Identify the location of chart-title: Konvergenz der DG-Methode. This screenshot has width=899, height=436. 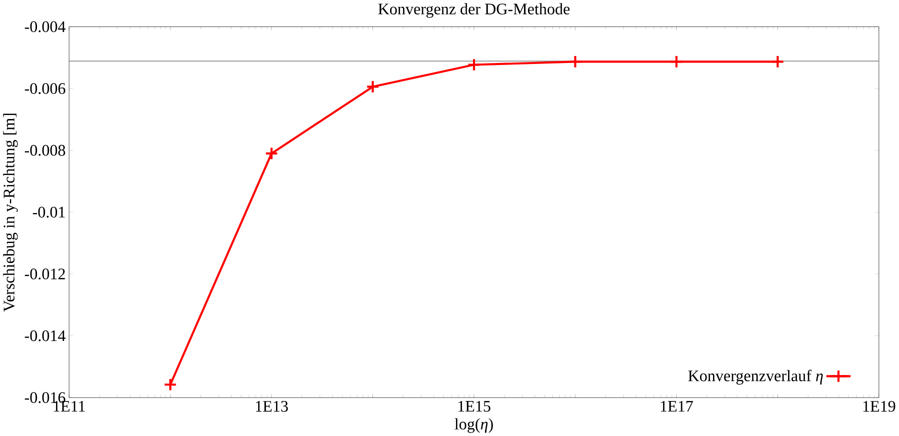
(474, 10).